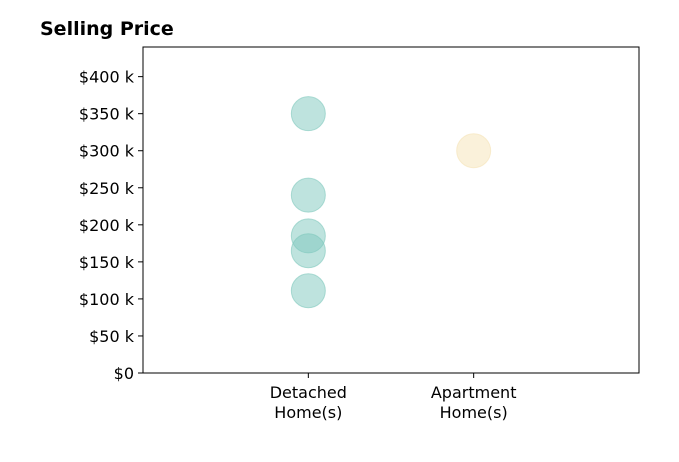  I want to click on y-tick-label: $300 k, so click(107, 151).